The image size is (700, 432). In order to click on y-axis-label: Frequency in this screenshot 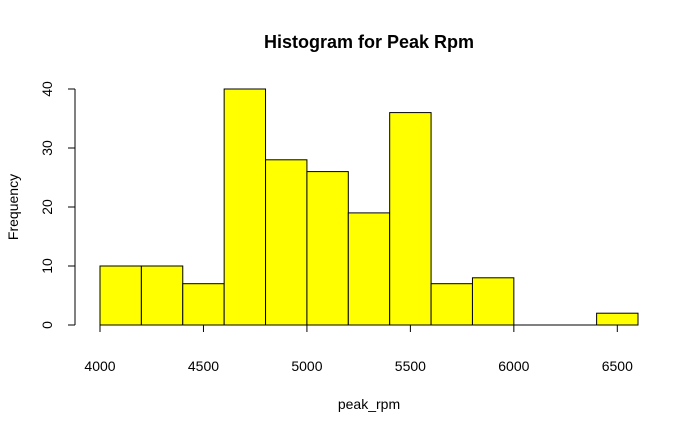, I will do `click(13, 207)`.